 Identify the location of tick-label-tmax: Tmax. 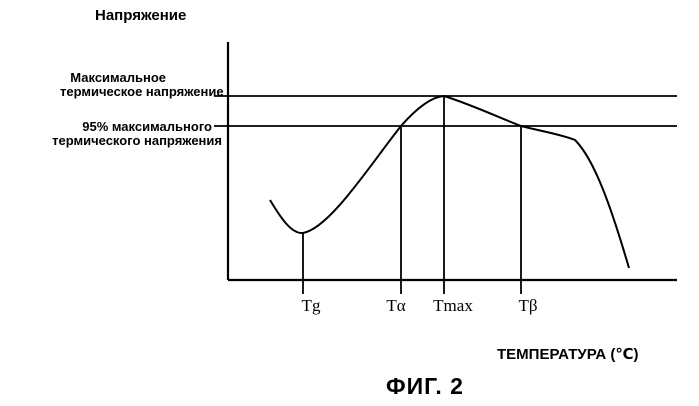
(453, 305).